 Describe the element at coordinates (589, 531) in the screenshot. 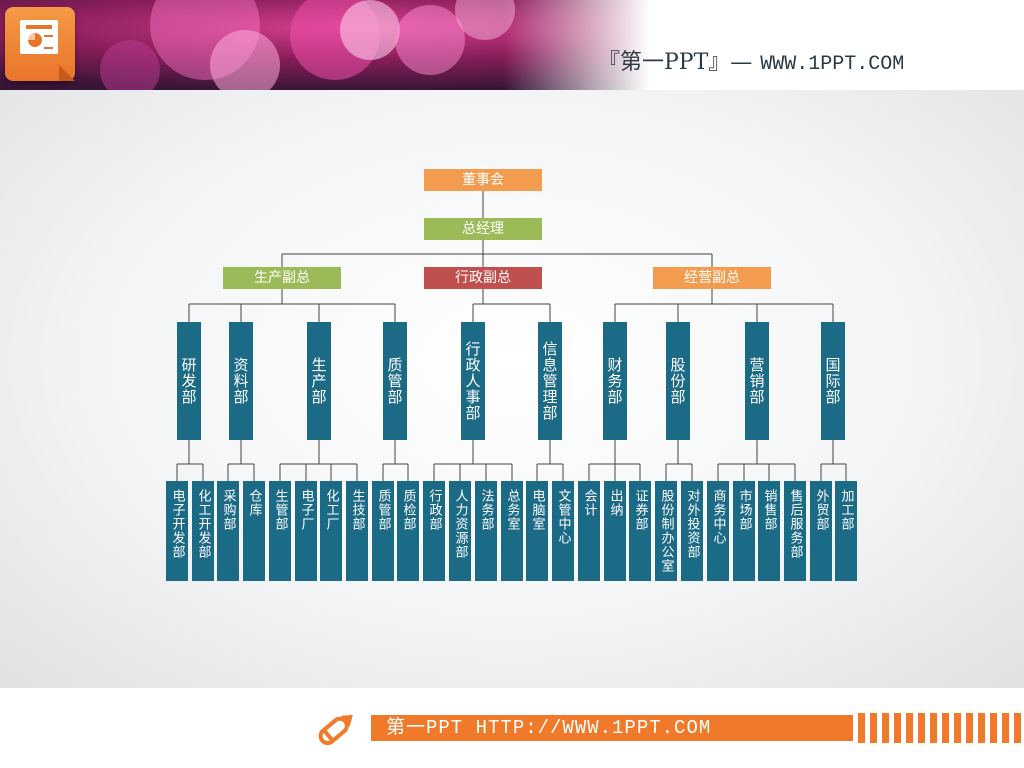

I see `subunit-box: 会计` at that location.